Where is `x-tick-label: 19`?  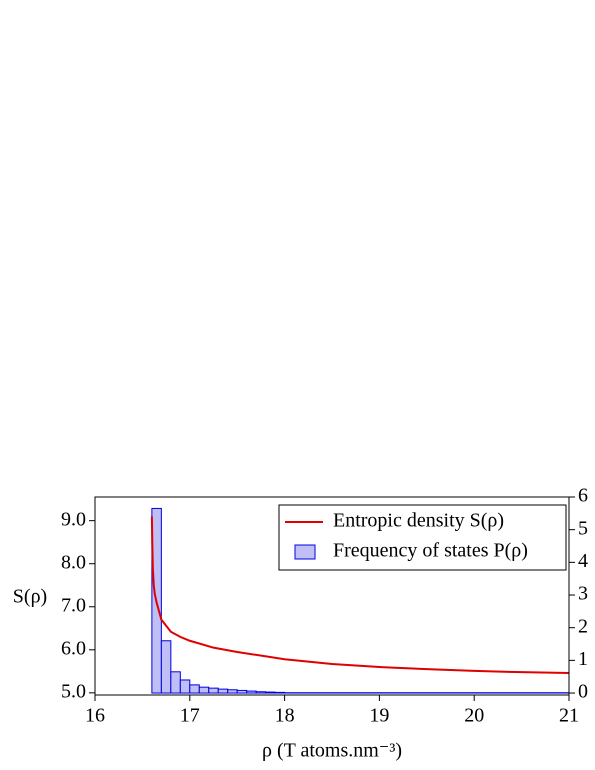
x-tick-label: 19 is located at coordinates (379, 716).